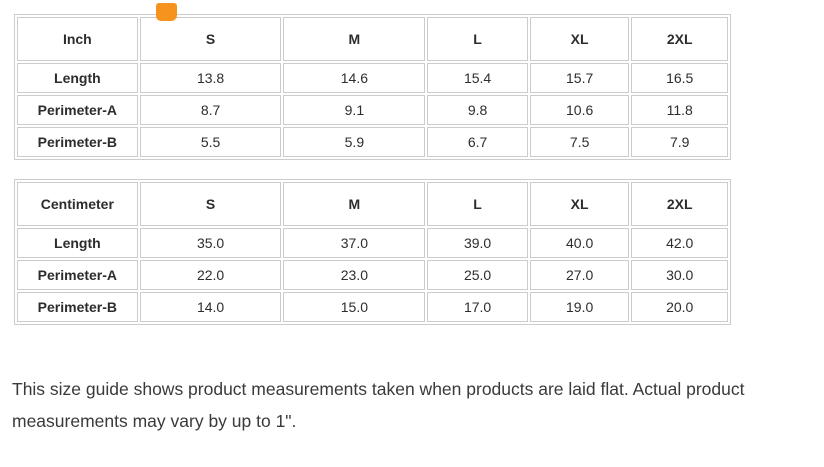 Image resolution: width=824 pixels, height=467 pixels. What do you see at coordinates (210, 243) in the screenshot?
I see `value-cell: 35.0` at bounding box center [210, 243].